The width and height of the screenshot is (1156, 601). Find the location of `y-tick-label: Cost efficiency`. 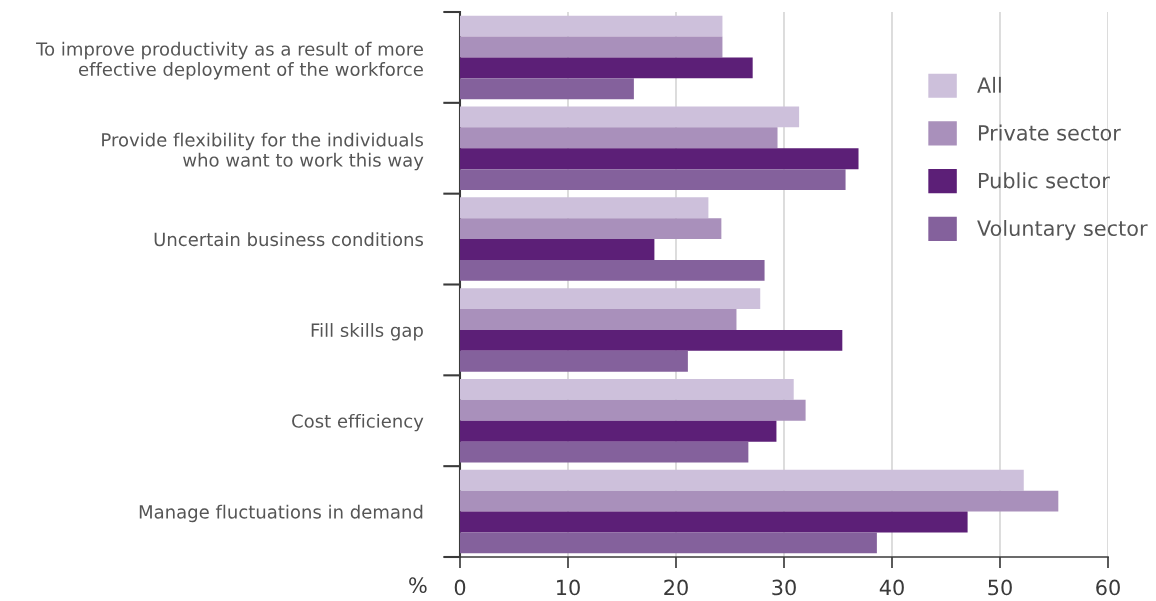

y-tick-label: Cost efficiency is located at coordinates (358, 422).